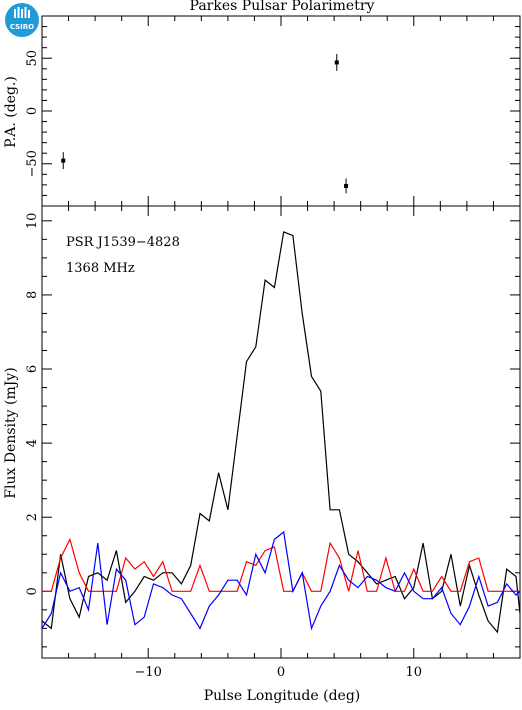  What do you see at coordinates (32, 163) in the screenshot?
I see `pa-y-tick-label: −50` at bounding box center [32, 163].